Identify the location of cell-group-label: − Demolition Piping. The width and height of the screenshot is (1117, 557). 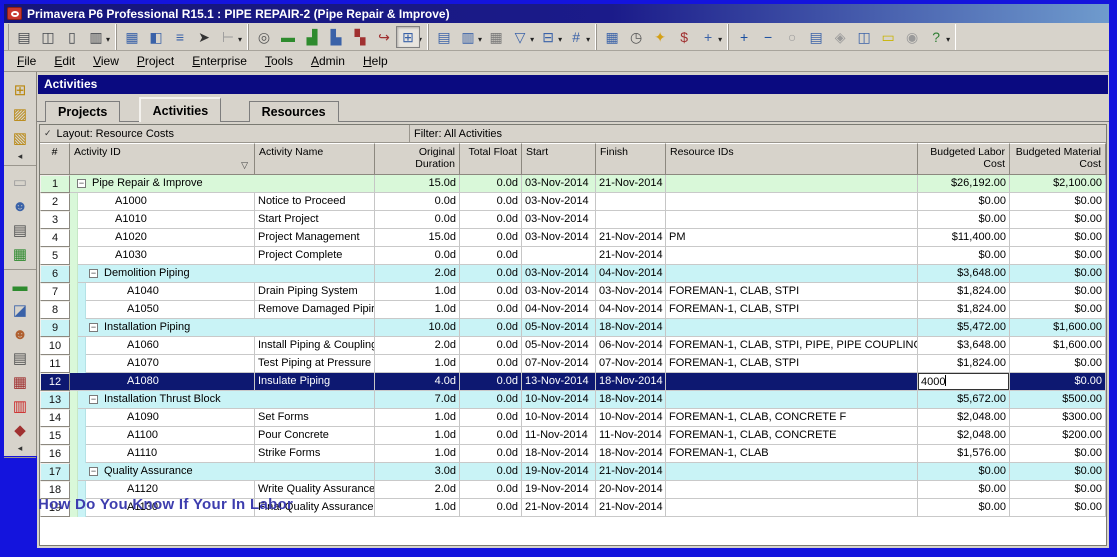
(222, 274).